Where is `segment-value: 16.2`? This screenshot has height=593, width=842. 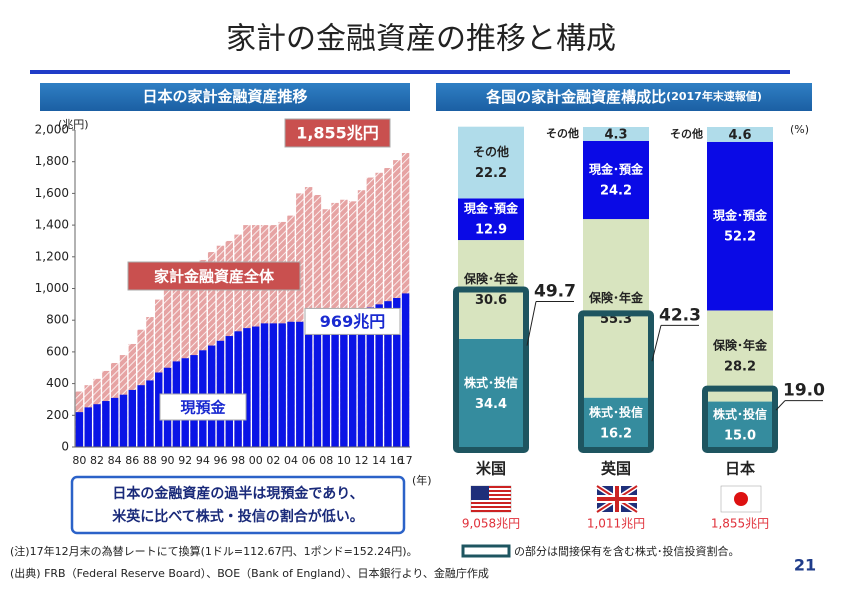 segment-value: 16.2 is located at coordinates (616, 433).